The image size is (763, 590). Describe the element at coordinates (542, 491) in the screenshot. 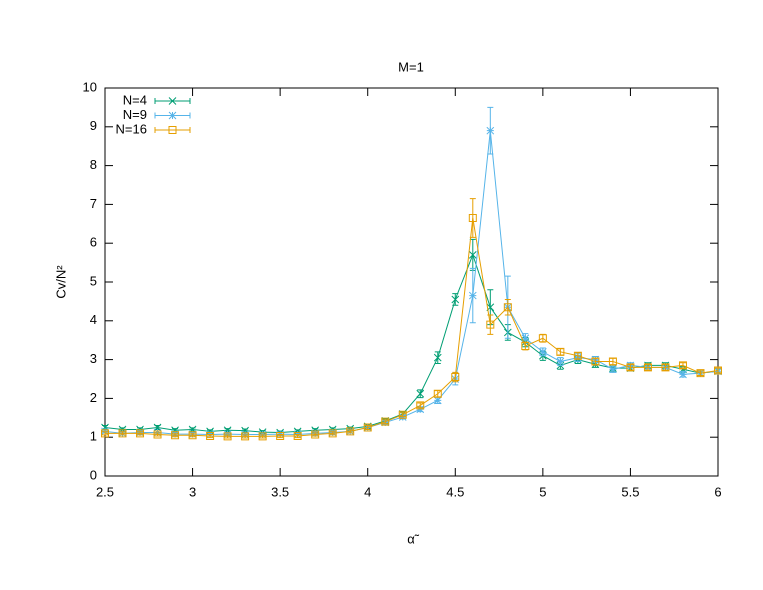

I see `x-tick-label: 5` at that location.